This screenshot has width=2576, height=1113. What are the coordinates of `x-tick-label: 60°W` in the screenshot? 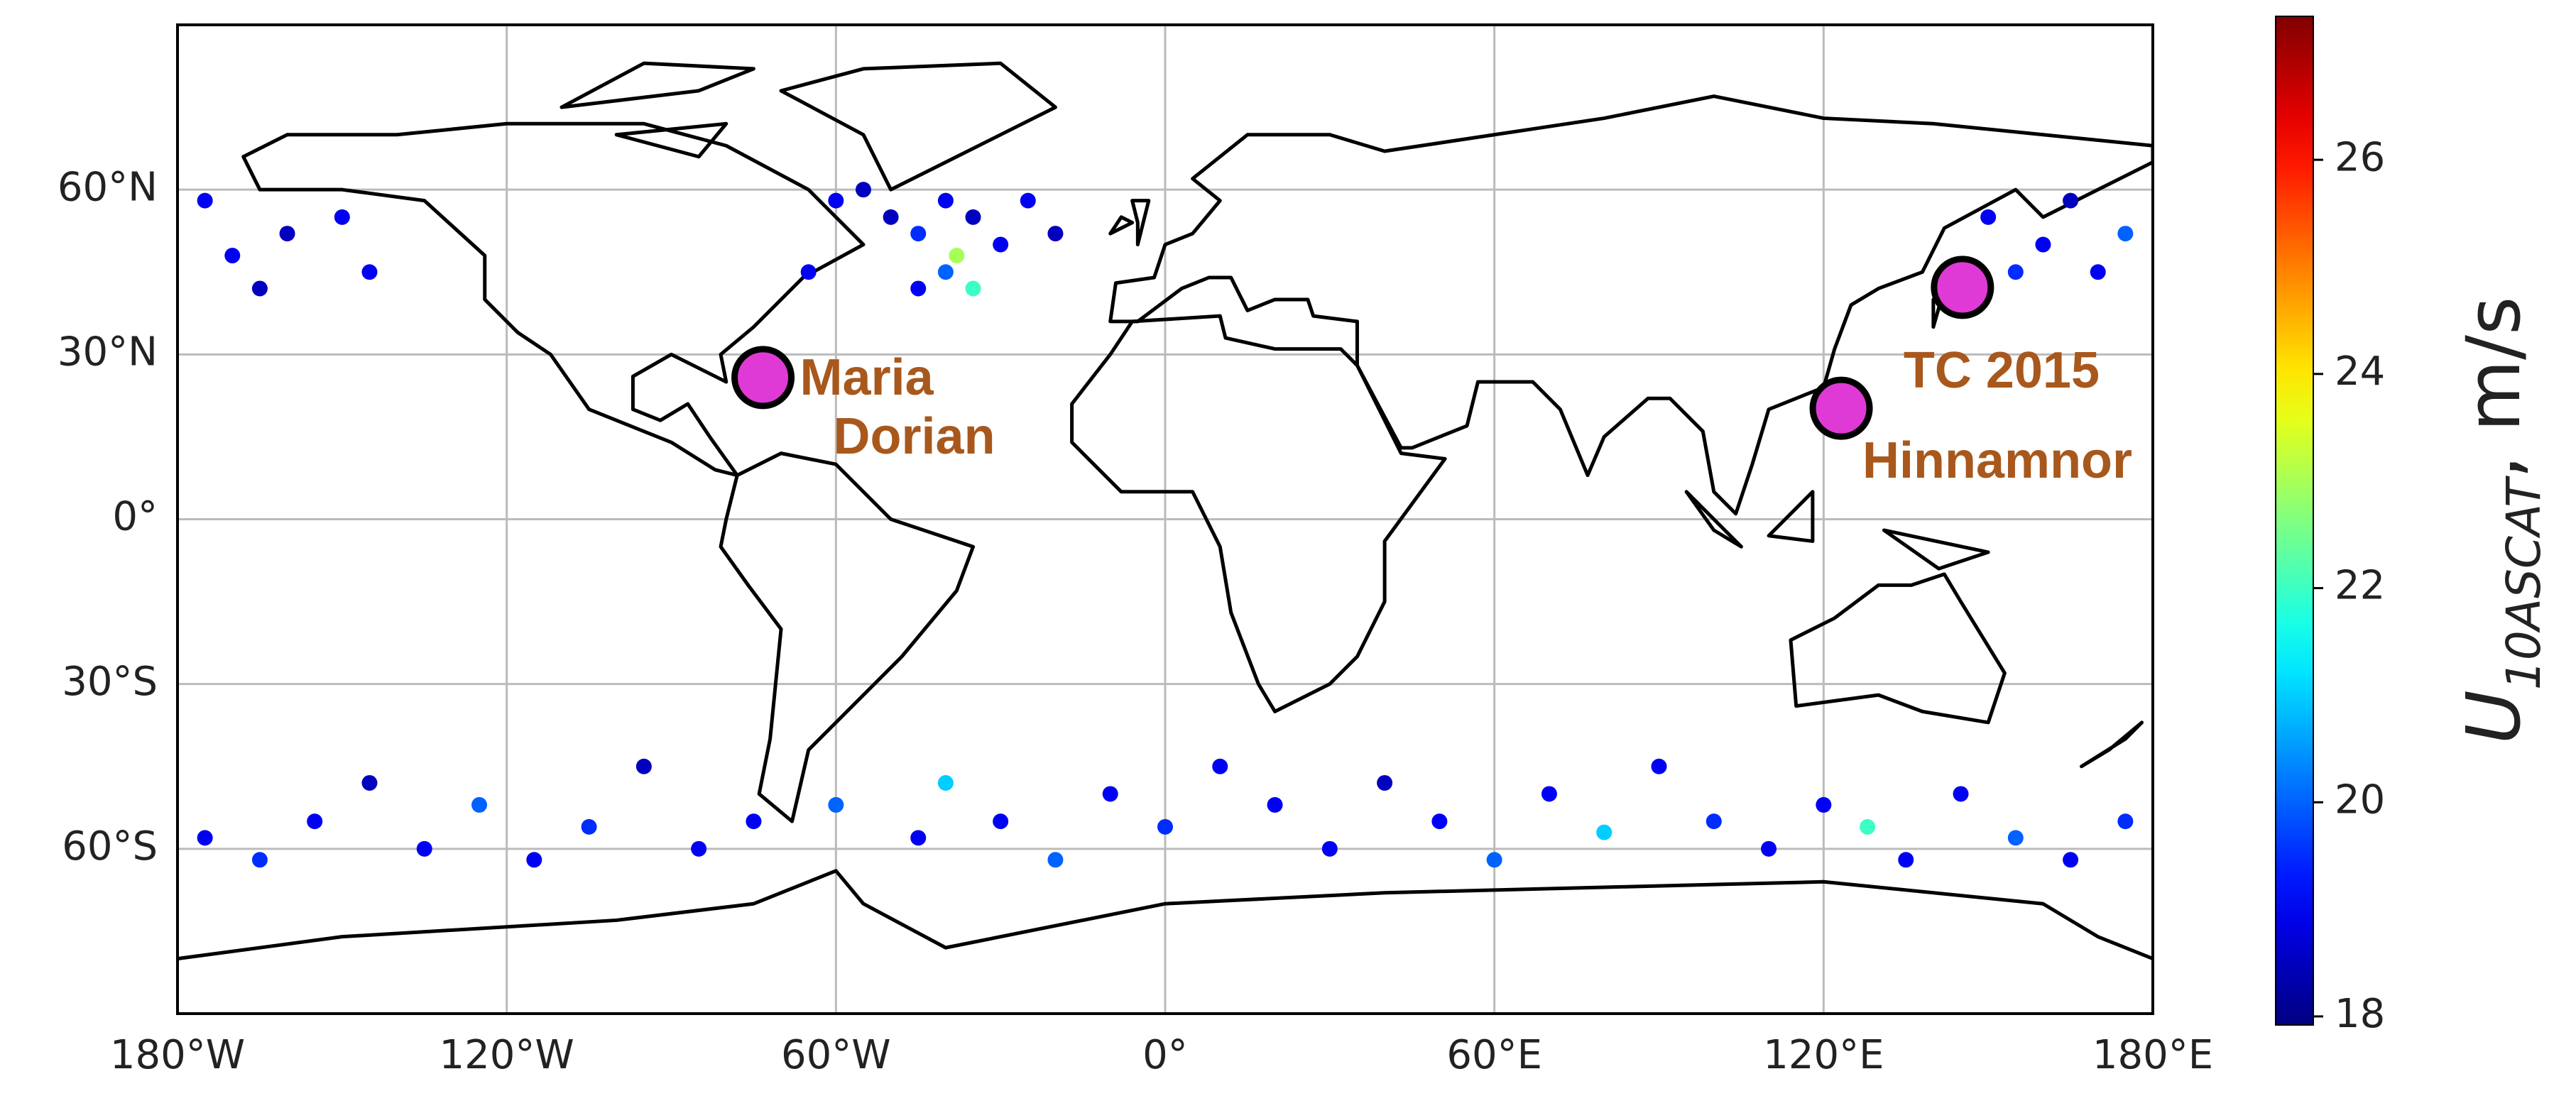 It's located at (836, 1055).